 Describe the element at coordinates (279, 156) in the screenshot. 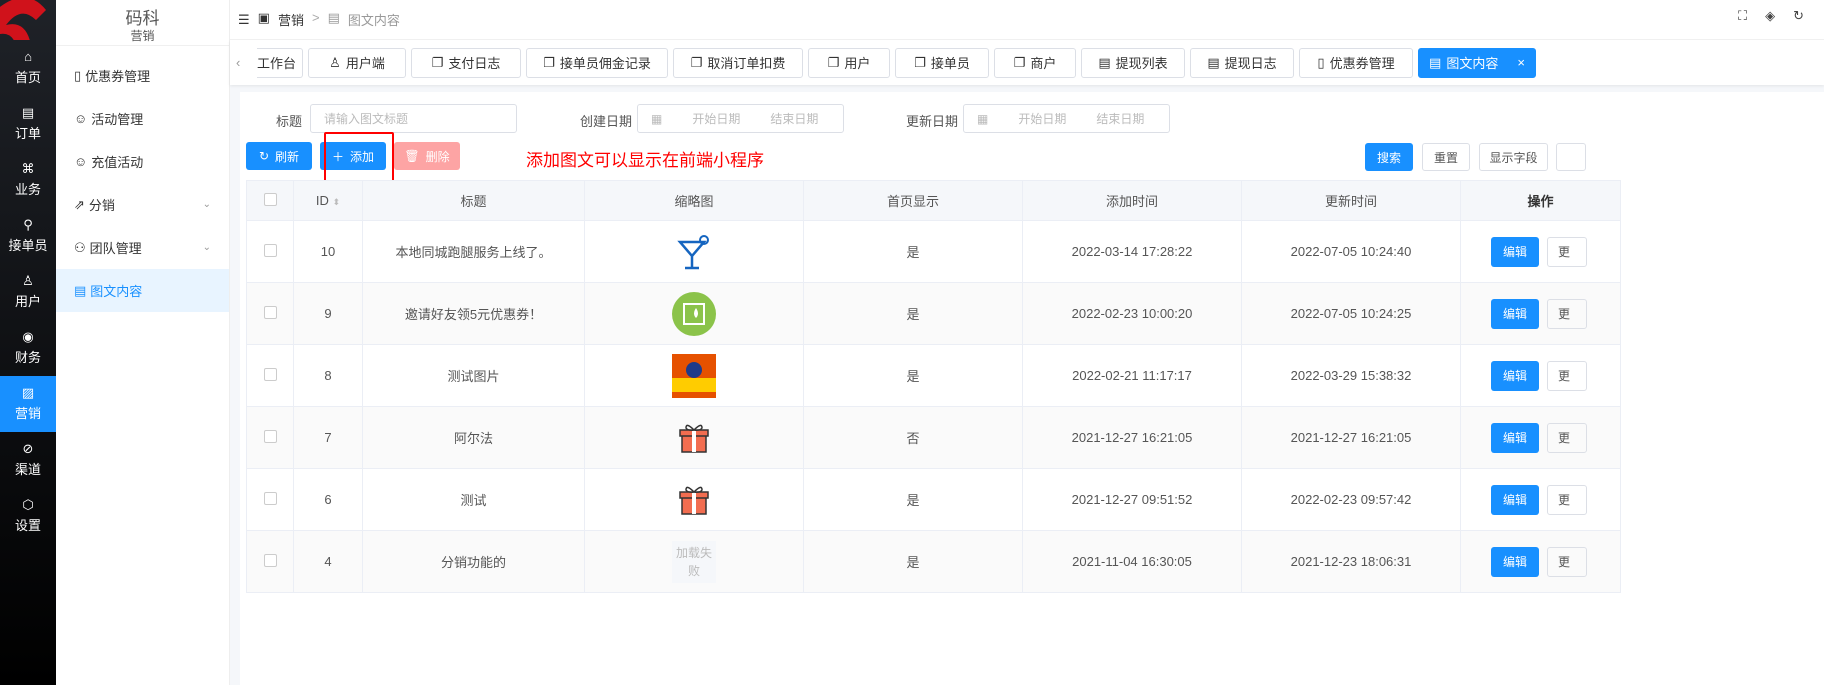

I see `refresh-button: ↻ 刷新` at that location.